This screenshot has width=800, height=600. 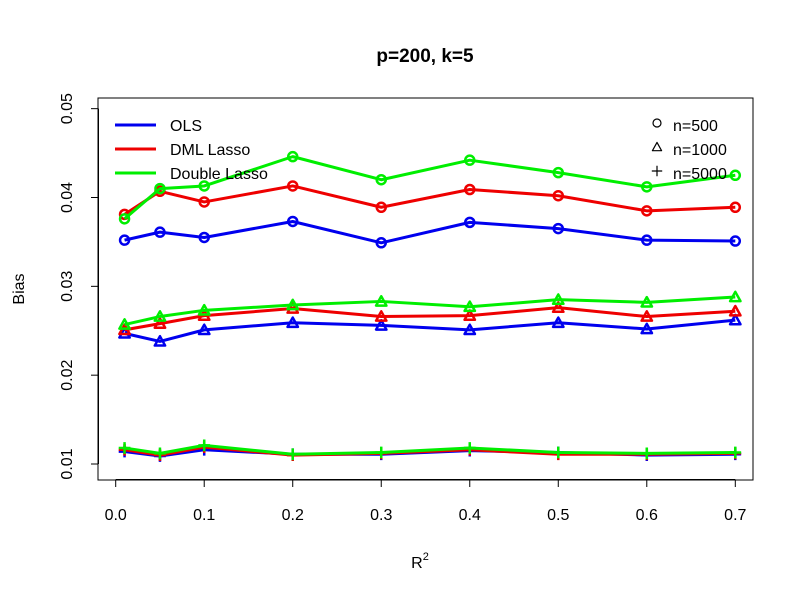 I want to click on x-tick-label: 0.0, so click(x=116, y=515).